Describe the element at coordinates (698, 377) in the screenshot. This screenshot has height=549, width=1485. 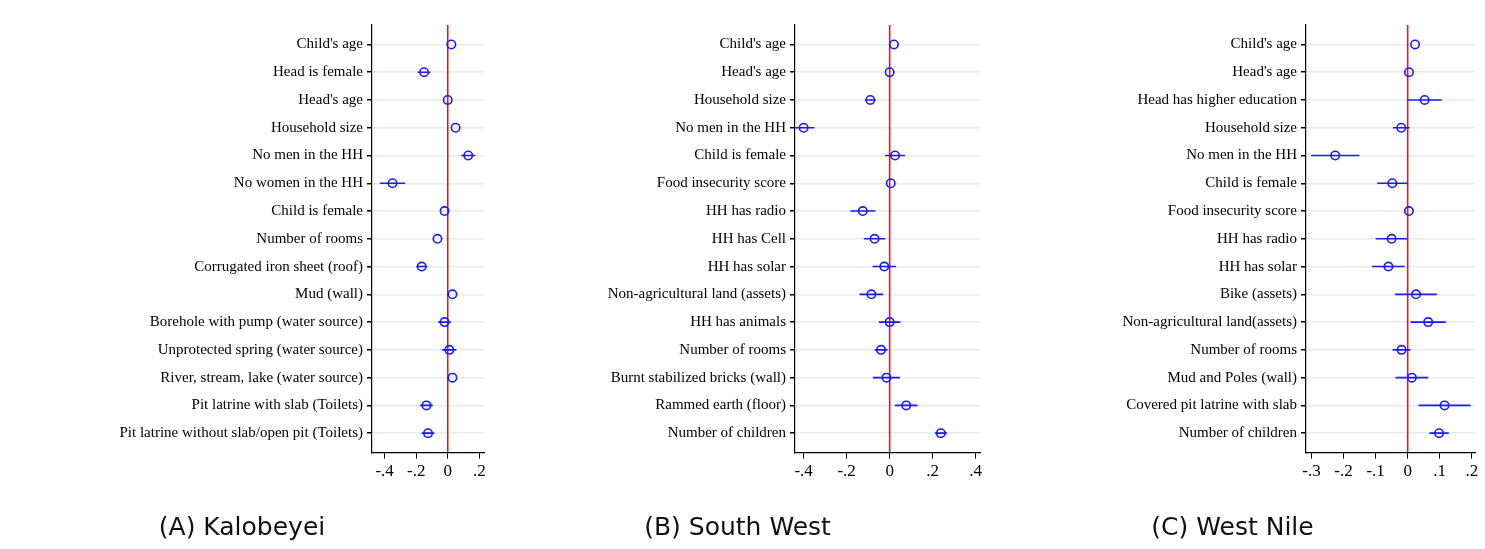
I see `y-tick-label: Burnt stabilized bricks (wall)` at that location.